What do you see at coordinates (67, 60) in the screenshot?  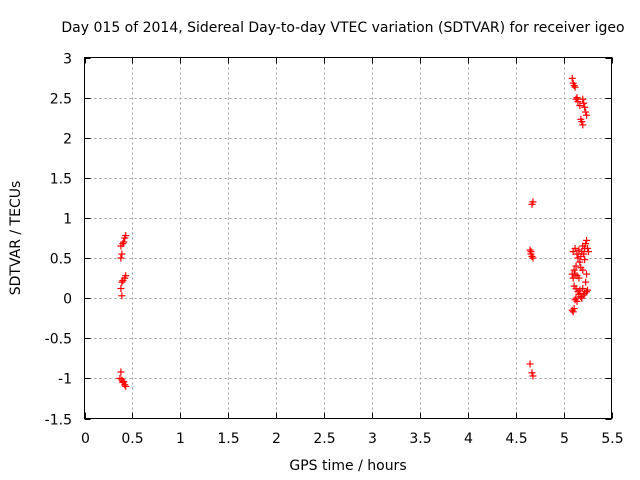 I see `y-tick-label: 3` at bounding box center [67, 60].